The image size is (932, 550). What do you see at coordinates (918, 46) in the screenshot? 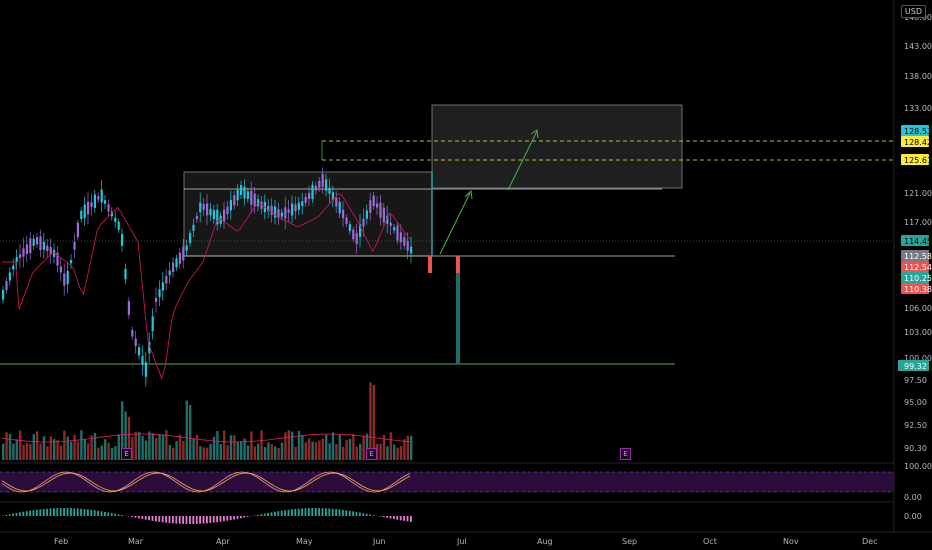
I see `price-label: 143.00` at bounding box center [918, 46].